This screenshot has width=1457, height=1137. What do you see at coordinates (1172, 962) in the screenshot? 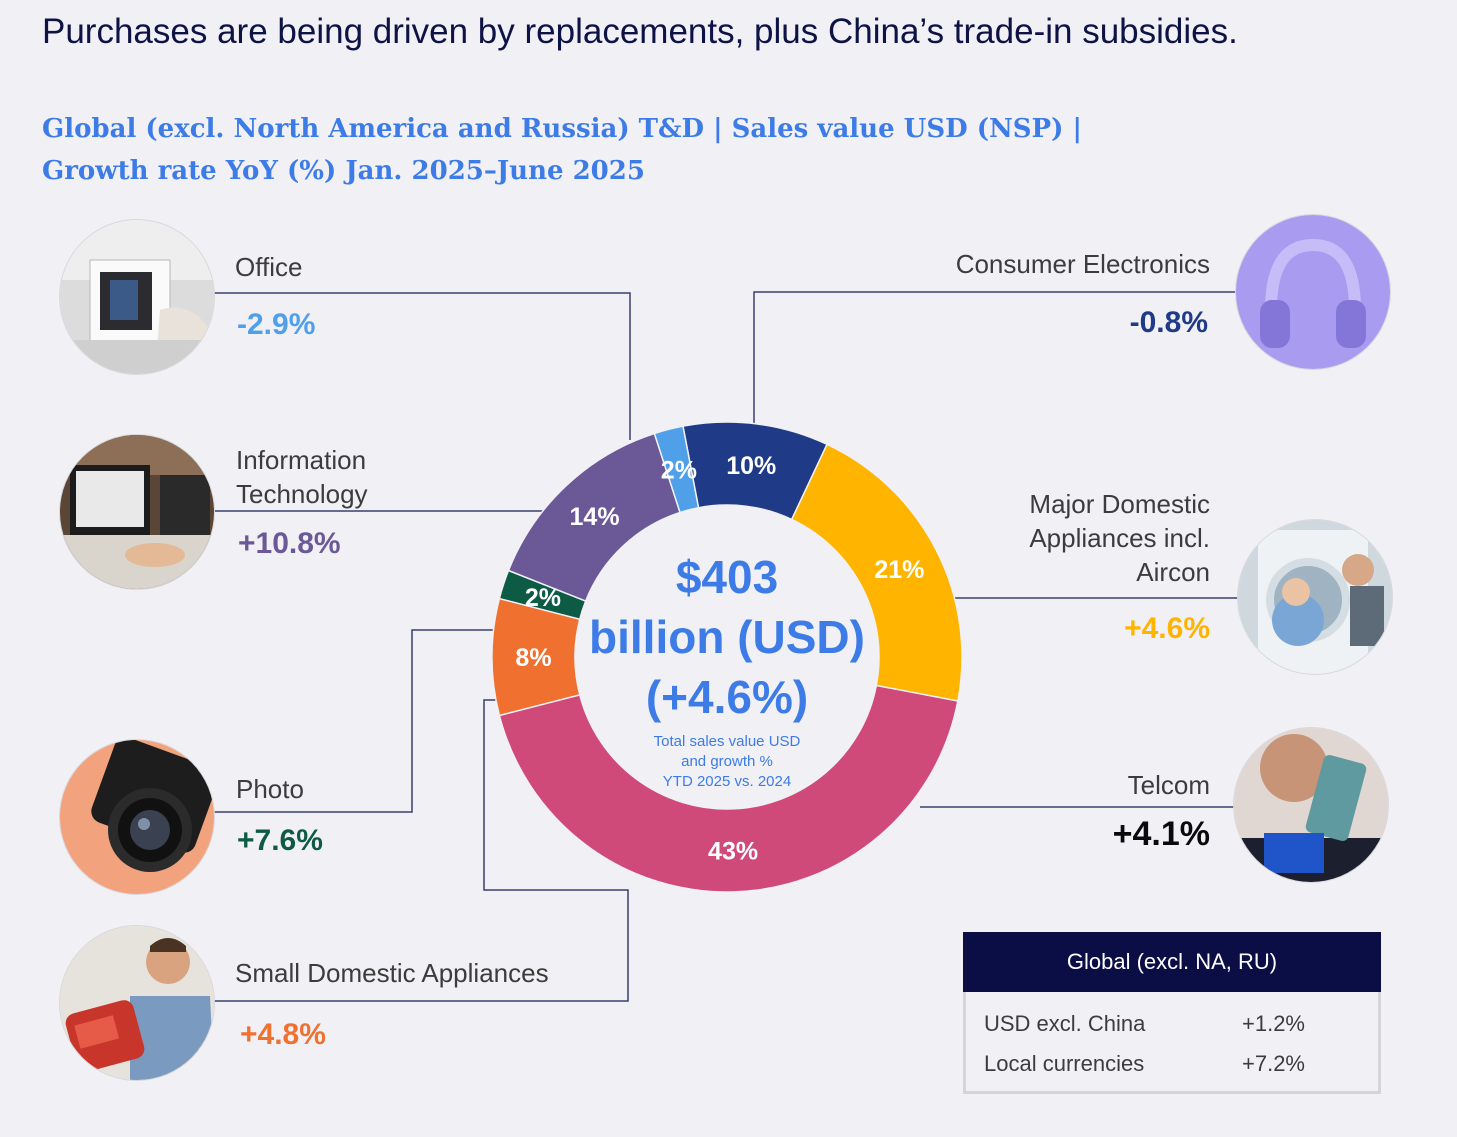
I see `global-summary-title: Global (excl. NA, RU)` at bounding box center [1172, 962].